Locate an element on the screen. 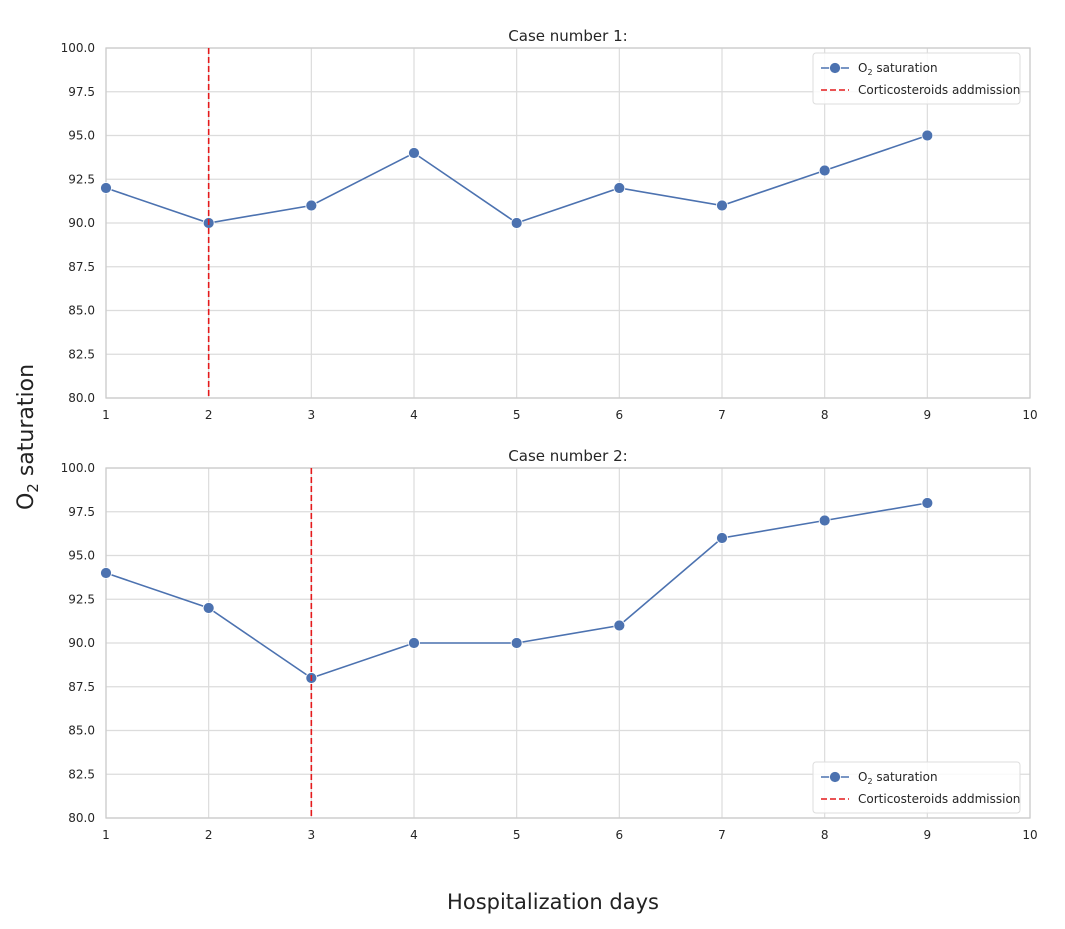  y-axis-label-main: O is located at coordinates (26, 501).